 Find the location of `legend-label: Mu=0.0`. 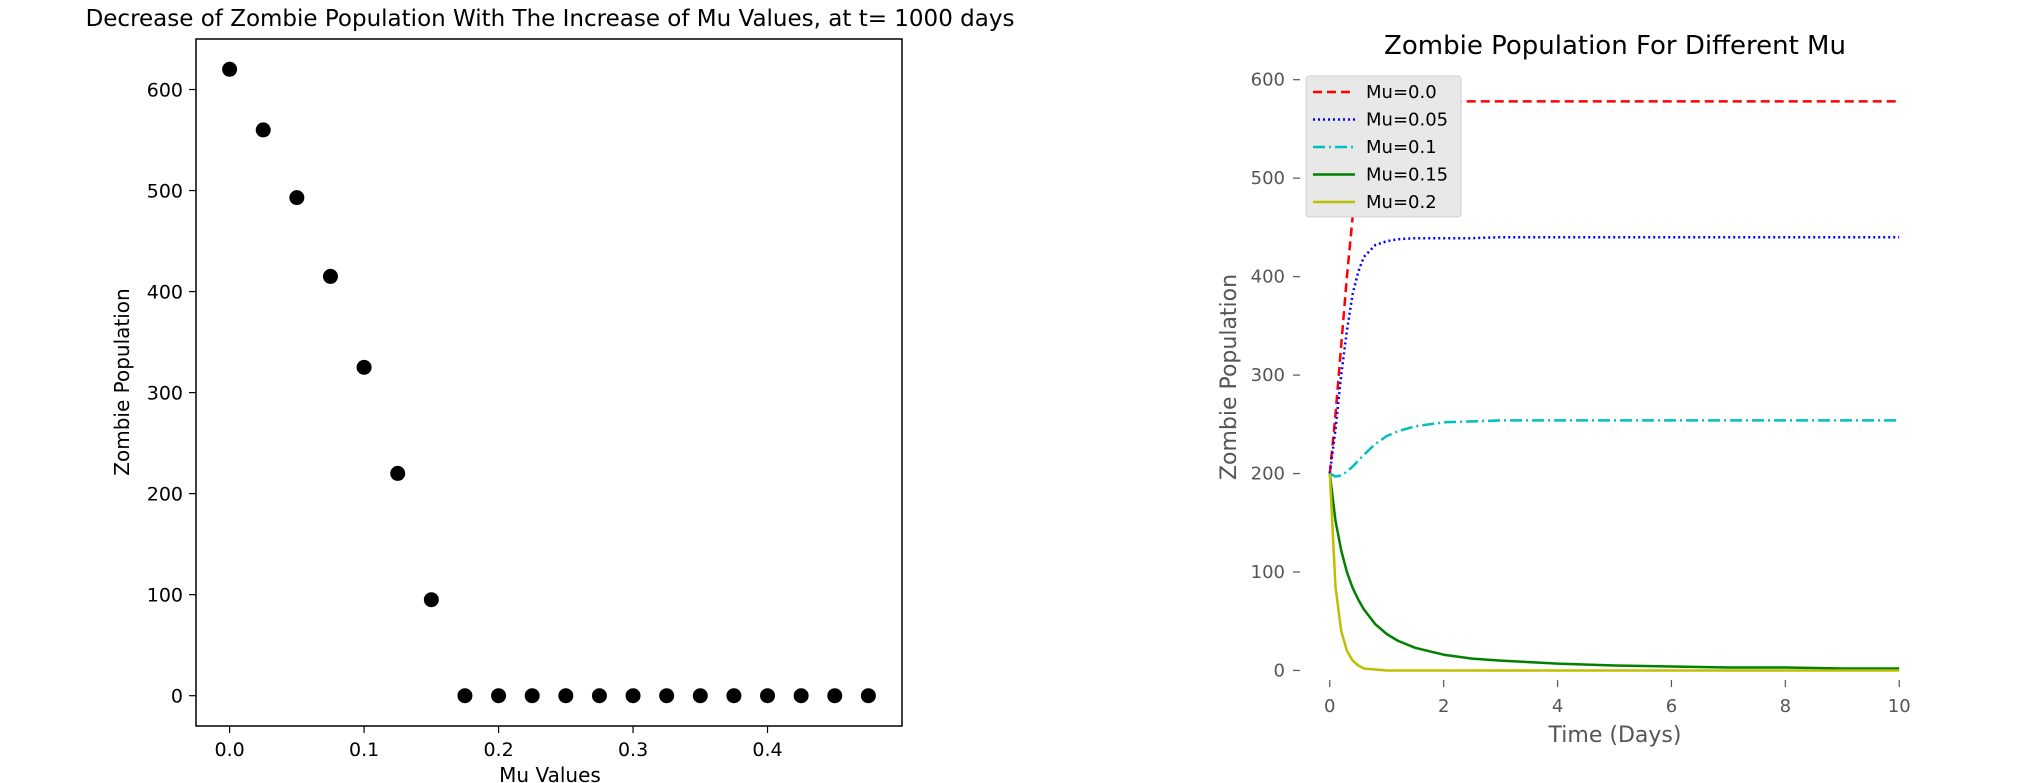

legend-label: Mu=0.0 is located at coordinates (1401, 92).